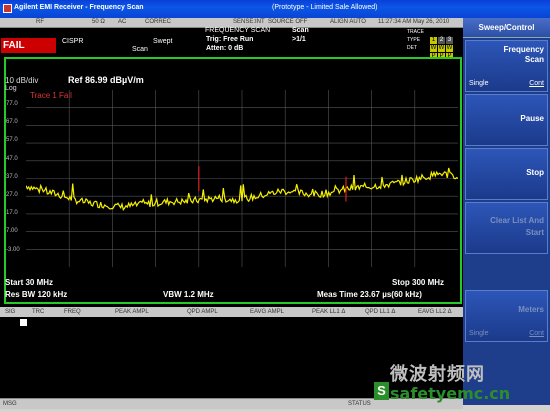  What do you see at coordinates (238, 30) in the screenshot?
I see `mode-label: FREQUENCY SCAN` at bounding box center [238, 30].